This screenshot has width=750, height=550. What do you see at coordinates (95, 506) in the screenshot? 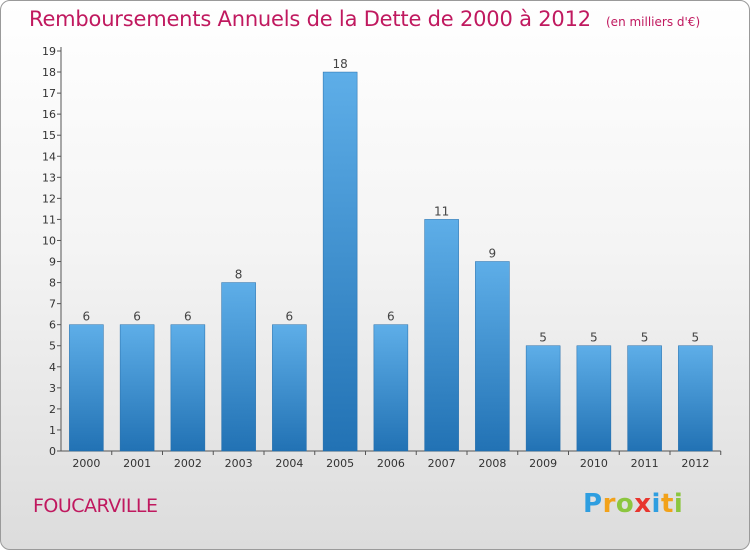
I see `city-name: FOUCARVILLE` at bounding box center [95, 506].